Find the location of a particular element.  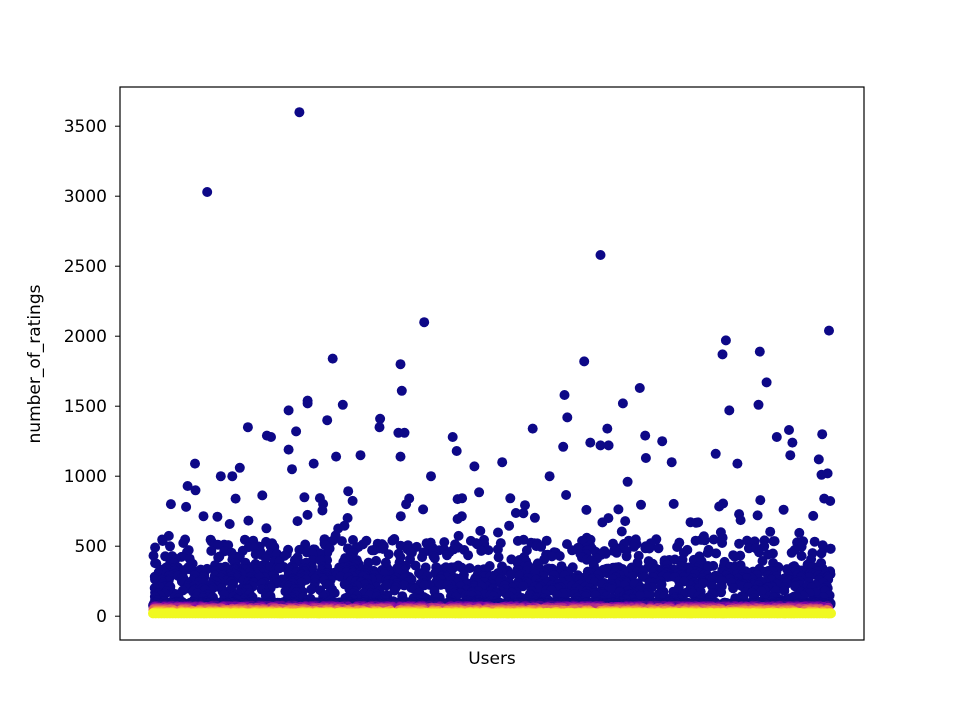

x-axis-label: Users is located at coordinates (492, 659).